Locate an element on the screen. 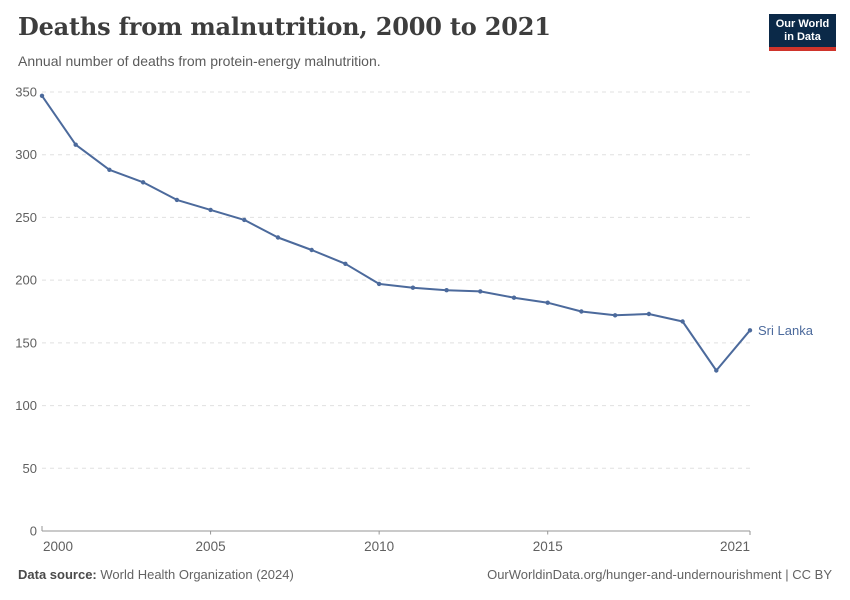 The image size is (850, 600). y-tick-label: 150 is located at coordinates (26, 342).